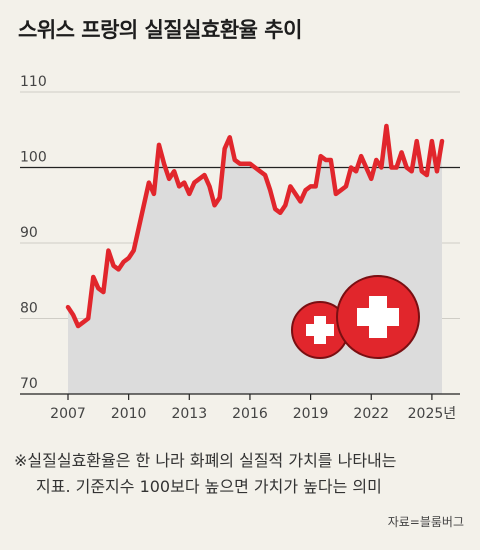 The image size is (480, 550). I want to click on x-tick-label: 2019, so click(311, 414).